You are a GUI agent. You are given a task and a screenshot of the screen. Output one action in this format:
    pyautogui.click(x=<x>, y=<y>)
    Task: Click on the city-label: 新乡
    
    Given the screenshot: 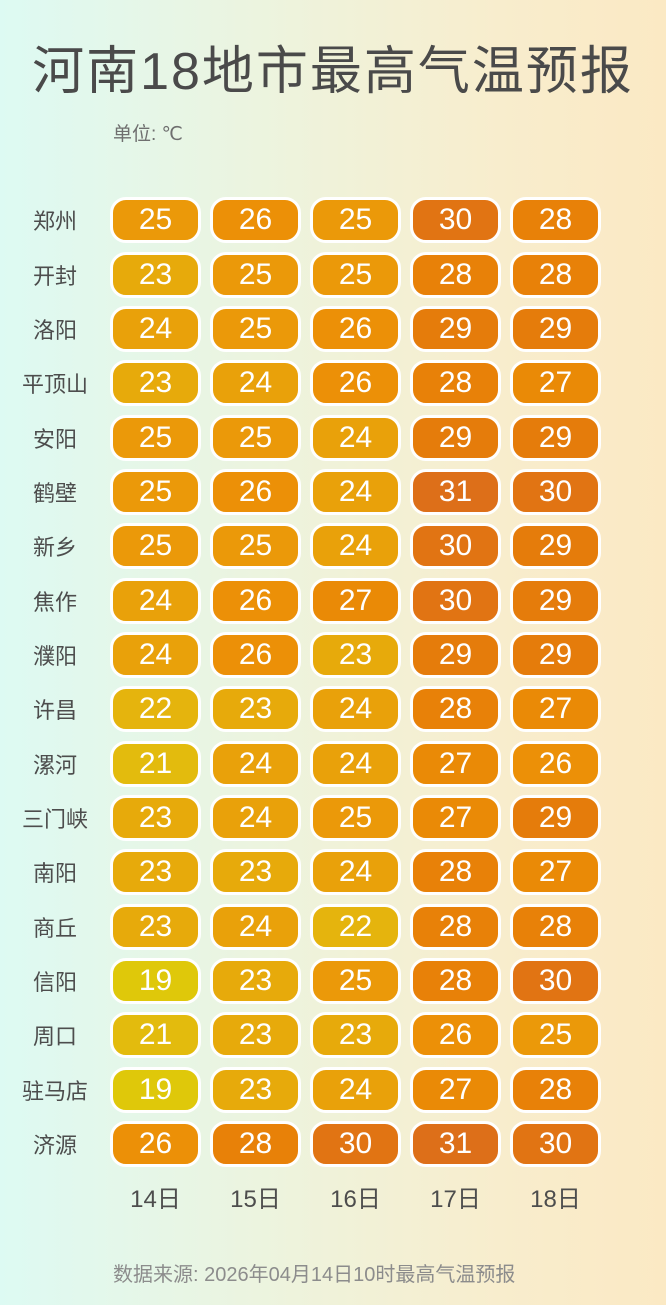 What is the action you would take?
    pyautogui.click(x=54, y=548)
    